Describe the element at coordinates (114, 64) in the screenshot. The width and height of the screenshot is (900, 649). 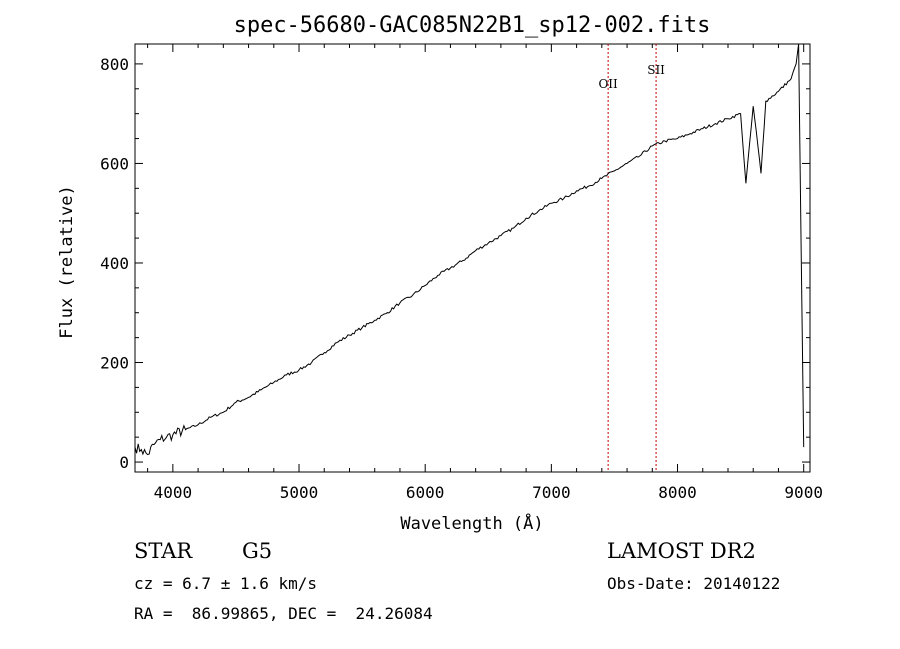
I see `y-tick-label: 800` at that location.